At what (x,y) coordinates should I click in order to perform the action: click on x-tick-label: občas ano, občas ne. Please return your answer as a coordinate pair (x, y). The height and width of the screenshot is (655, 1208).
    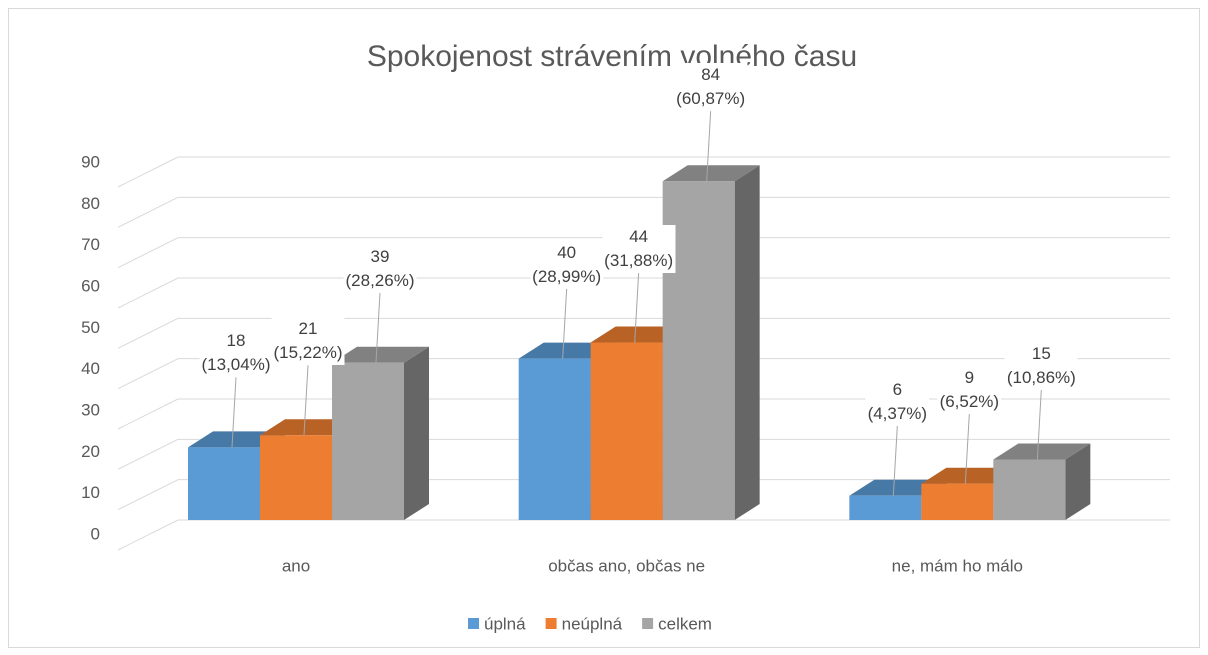
    Looking at the image, I should click on (626, 565).